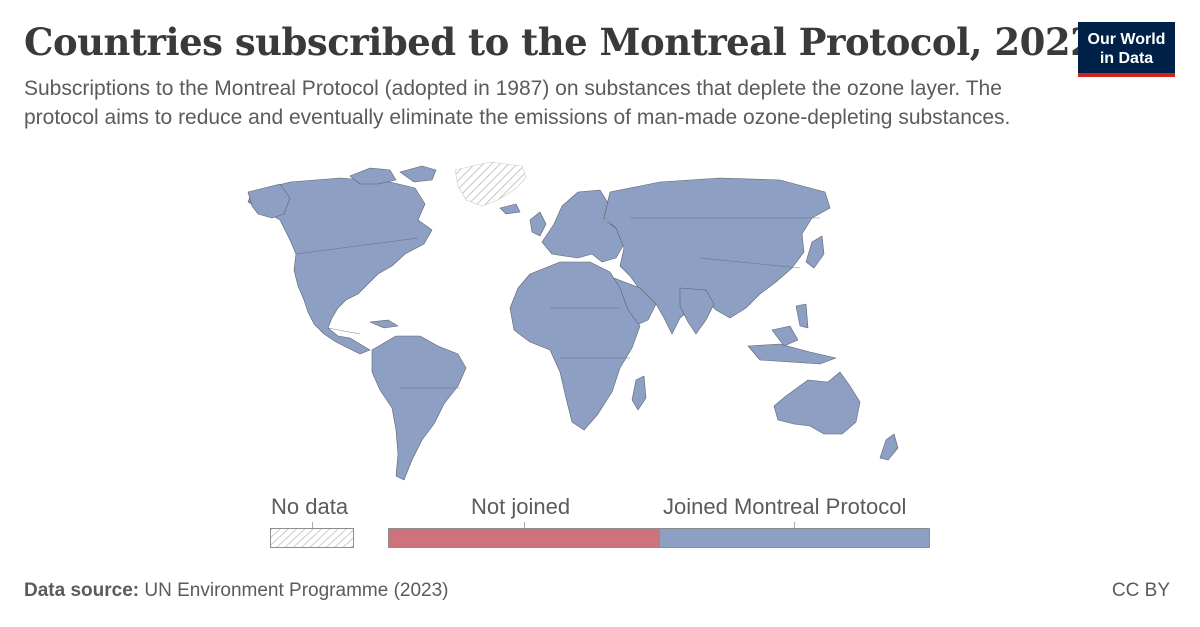  Describe the element at coordinates (524, 538) in the screenshot. I see `legend-swatch-not-joined` at that location.